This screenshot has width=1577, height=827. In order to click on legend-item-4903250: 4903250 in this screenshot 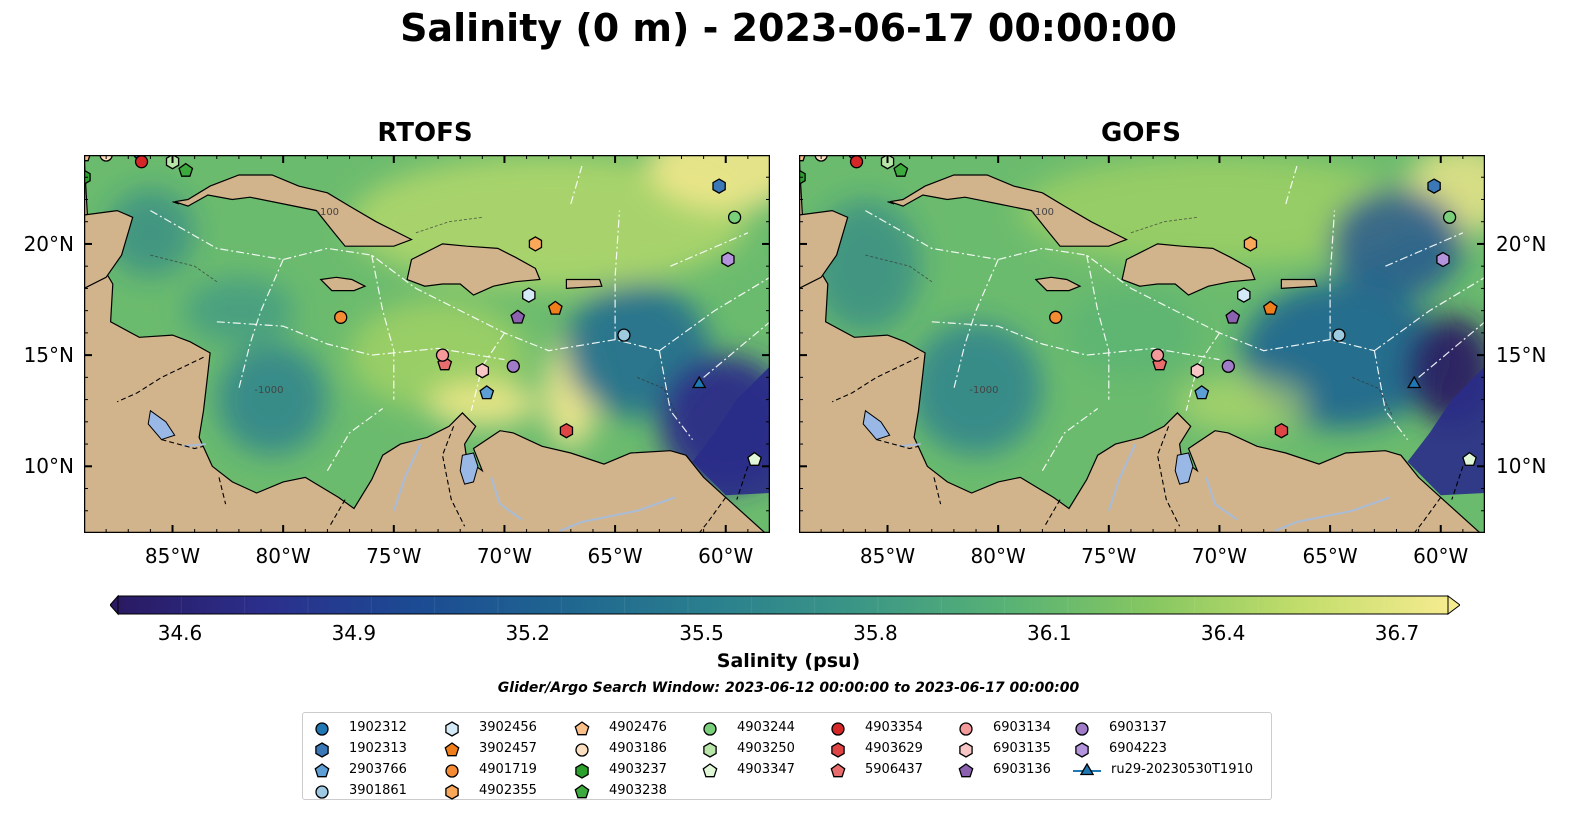, I will do `click(748, 748)`.